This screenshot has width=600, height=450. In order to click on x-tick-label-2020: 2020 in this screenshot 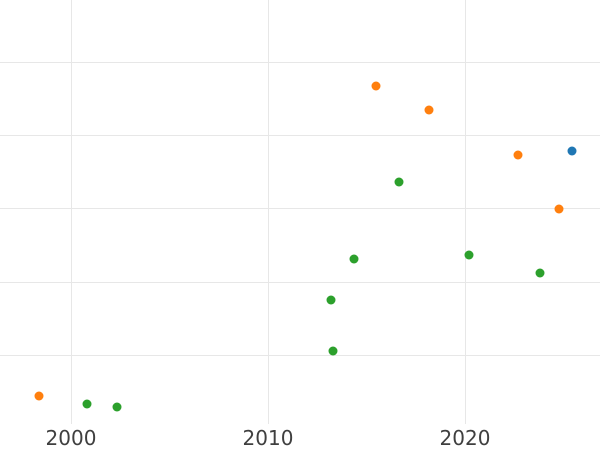, I will do `click(465, 438)`.